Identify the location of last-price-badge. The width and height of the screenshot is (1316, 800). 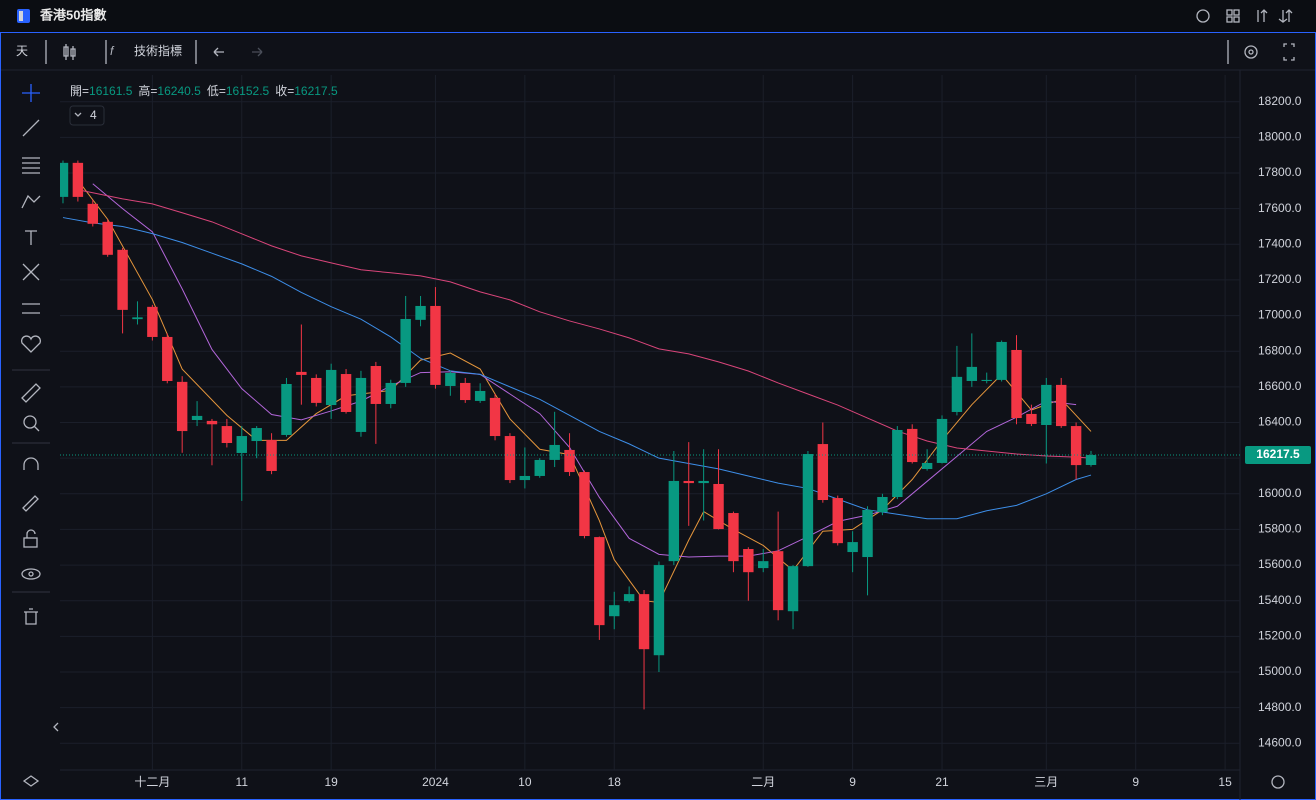
(1278, 455).